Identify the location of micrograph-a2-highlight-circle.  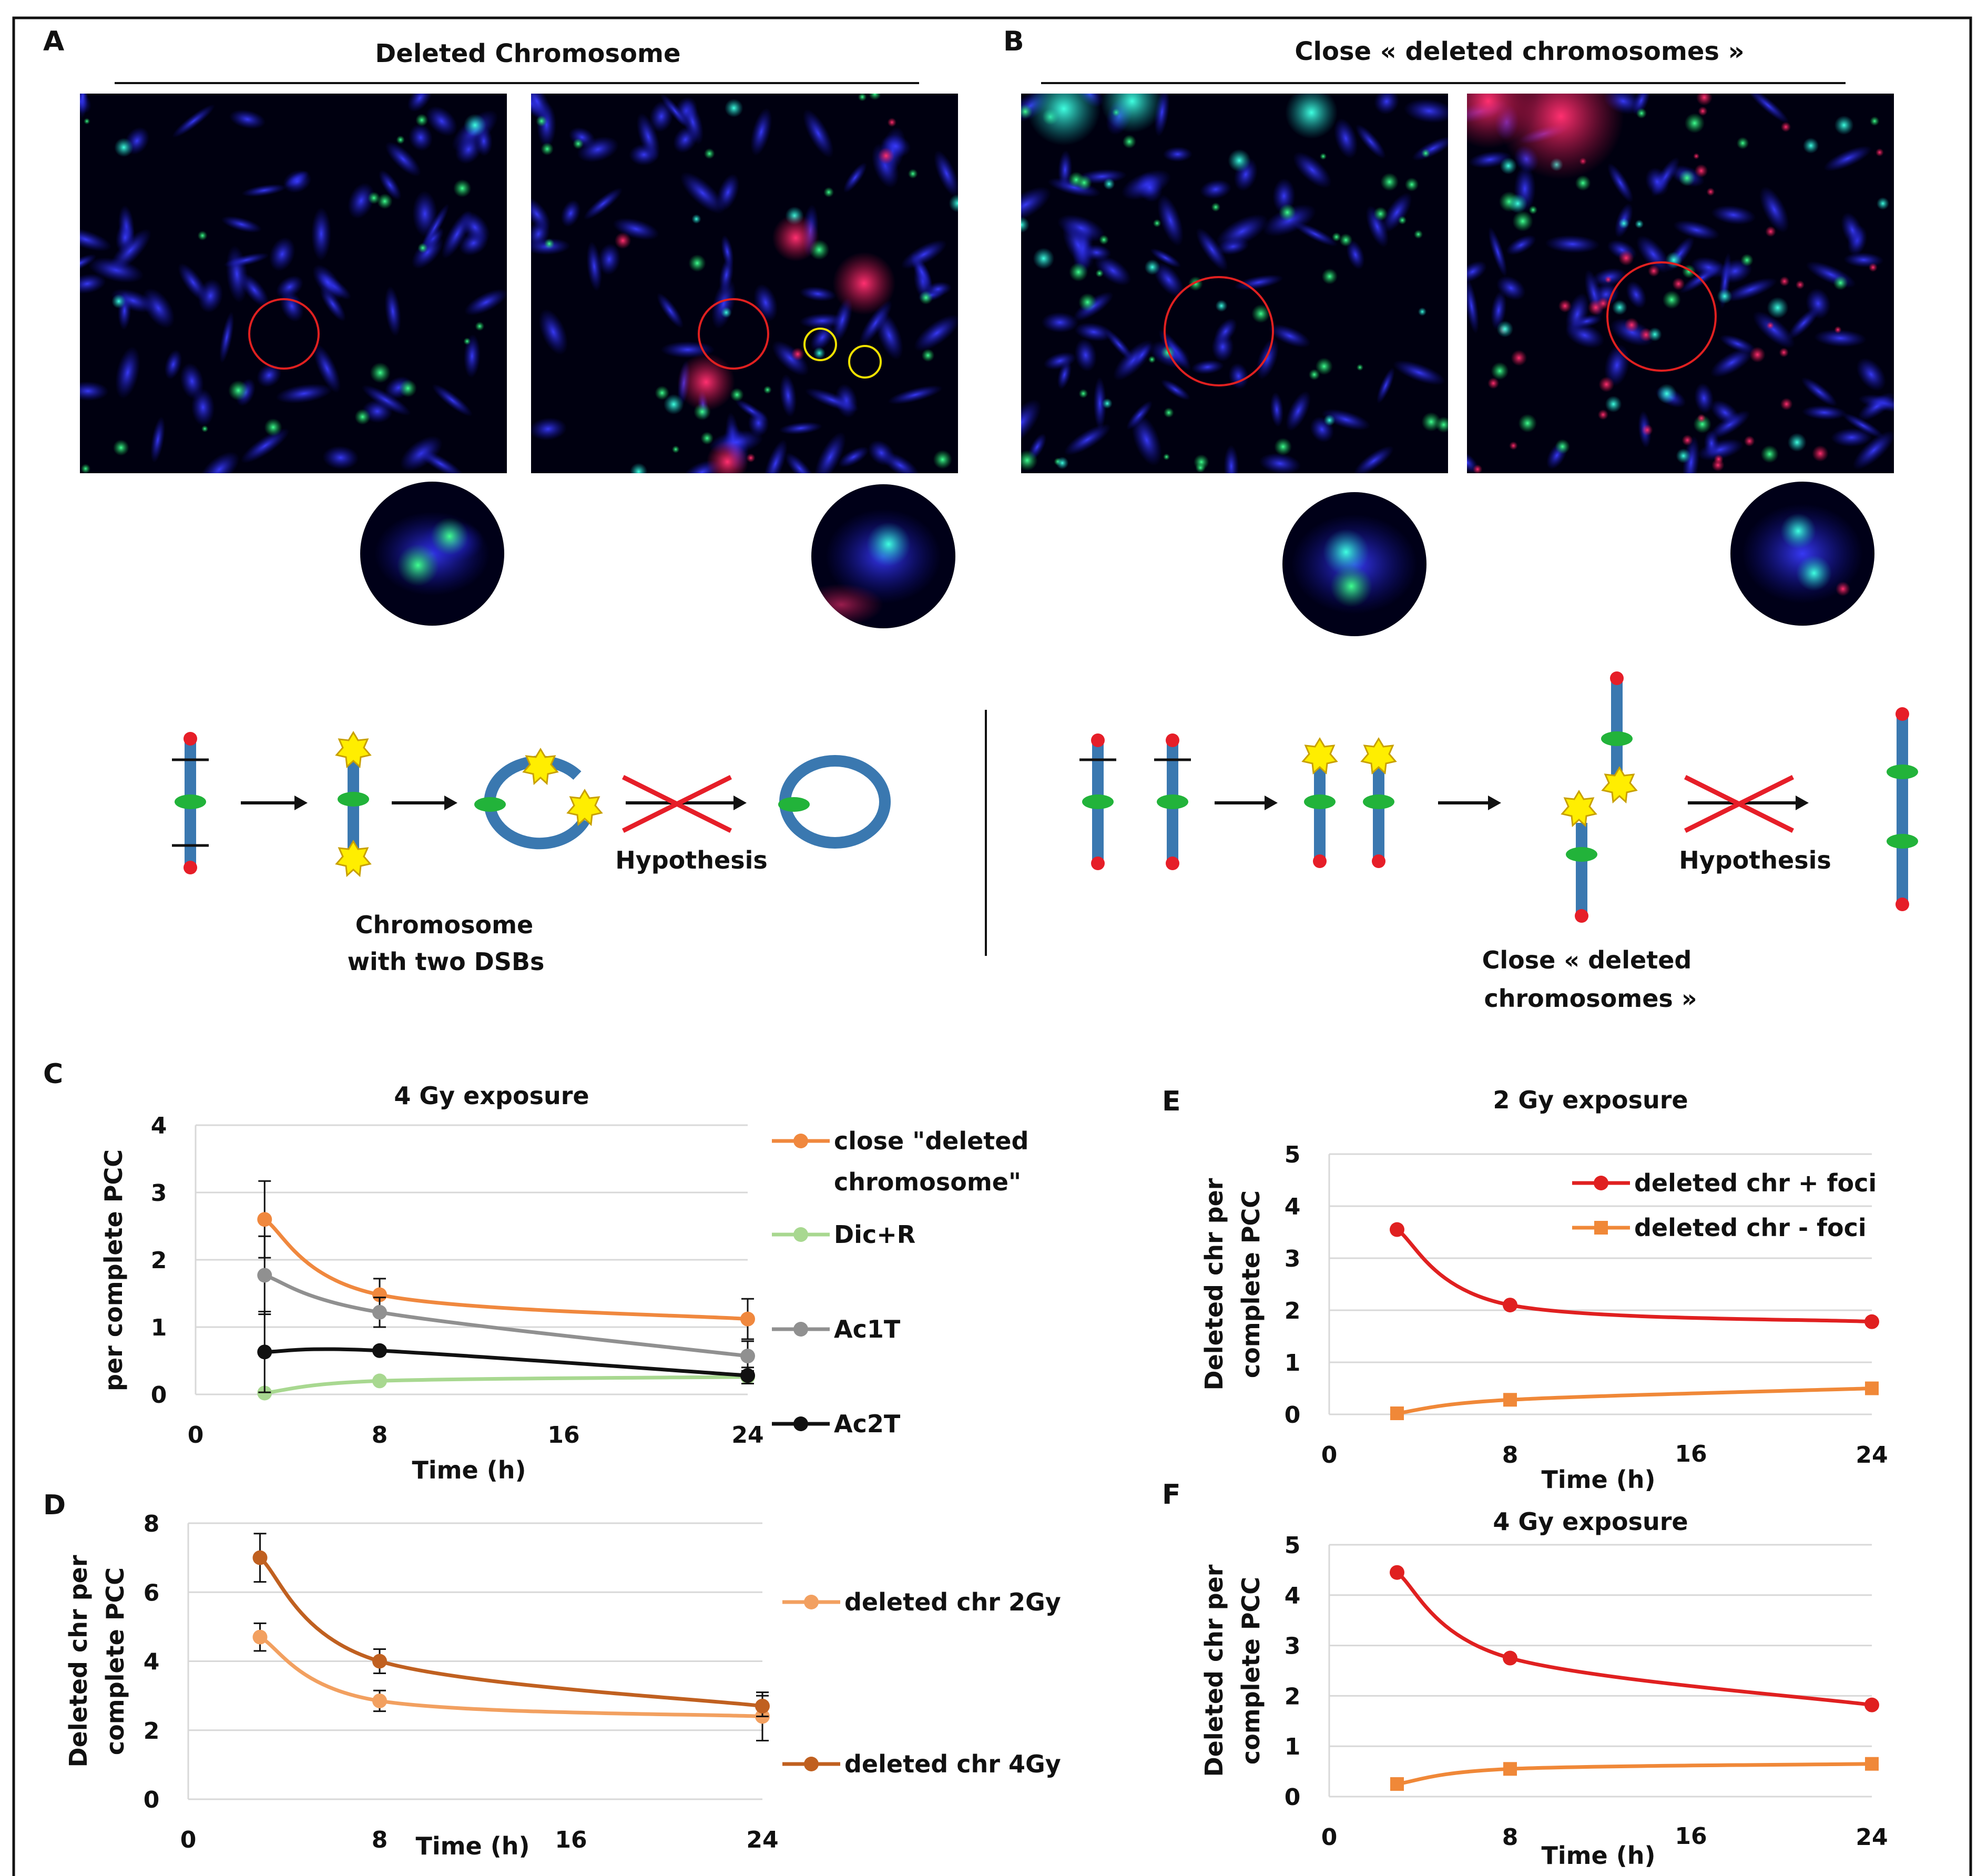
(733, 334).